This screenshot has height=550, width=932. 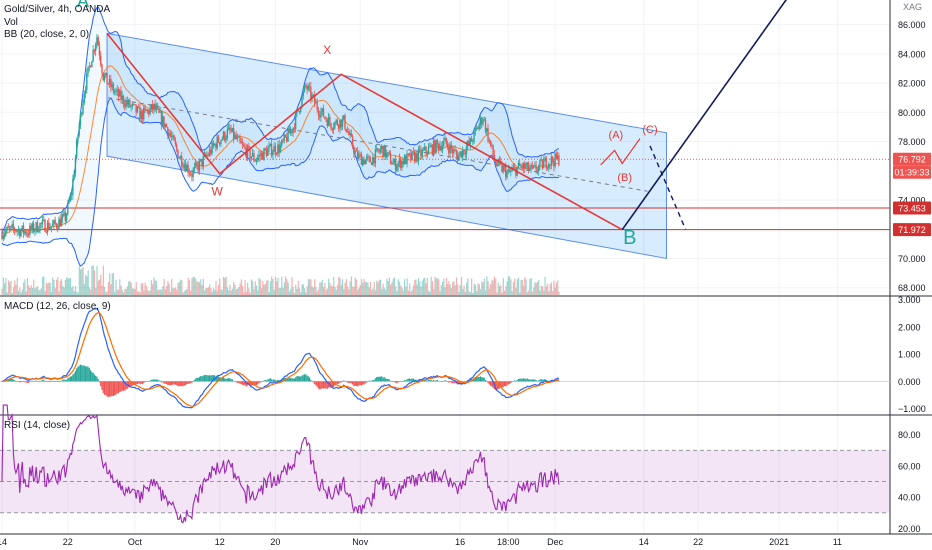 What do you see at coordinates (616, 136) in the screenshot?
I see `wave-label: (A)` at bounding box center [616, 136].